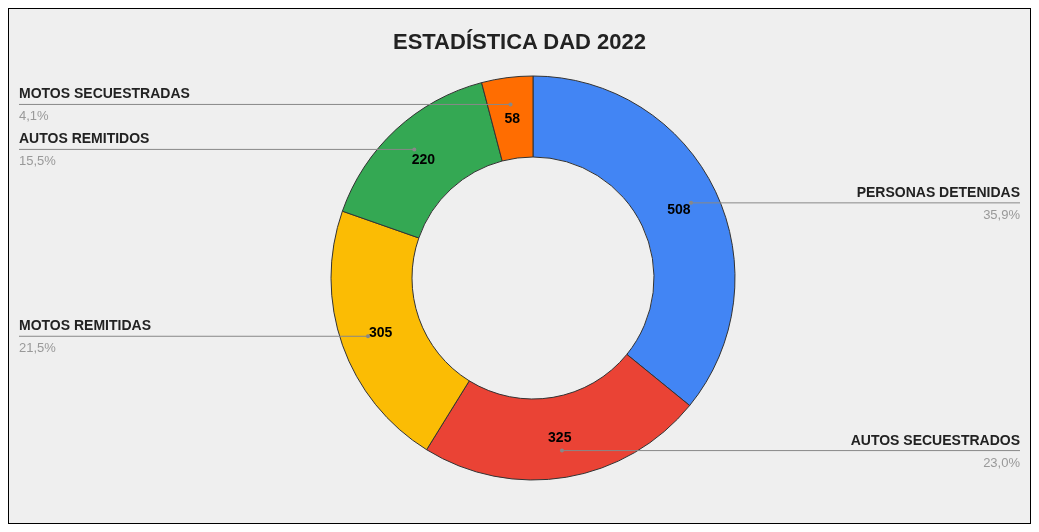 This screenshot has height=532, width=1039. I want to click on data-label: 325, so click(560, 437).